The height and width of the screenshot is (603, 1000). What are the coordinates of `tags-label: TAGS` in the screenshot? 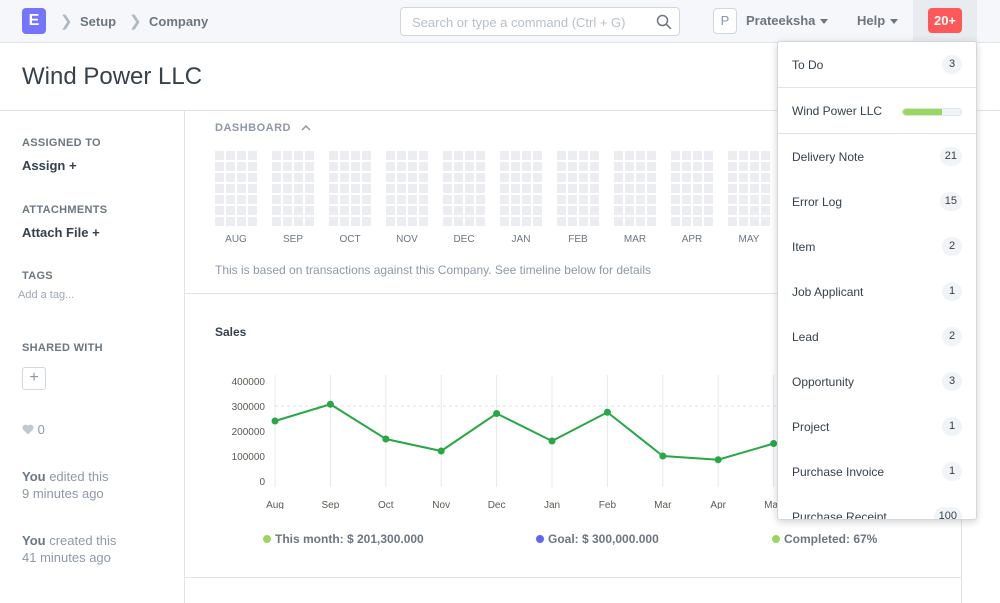 It's located at (37, 276).